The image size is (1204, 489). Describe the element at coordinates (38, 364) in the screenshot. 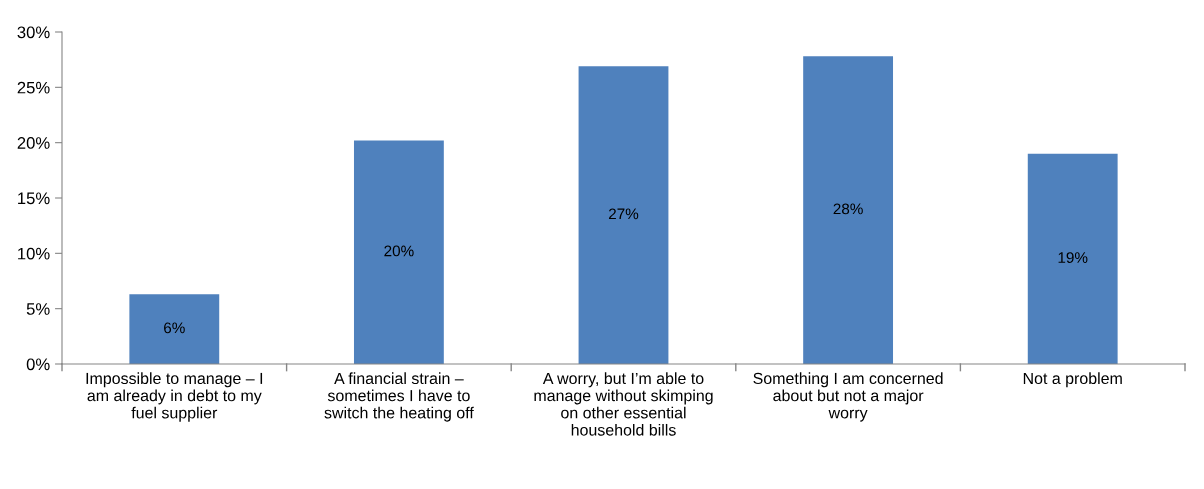

I see `y-tick-label: 0%` at that location.